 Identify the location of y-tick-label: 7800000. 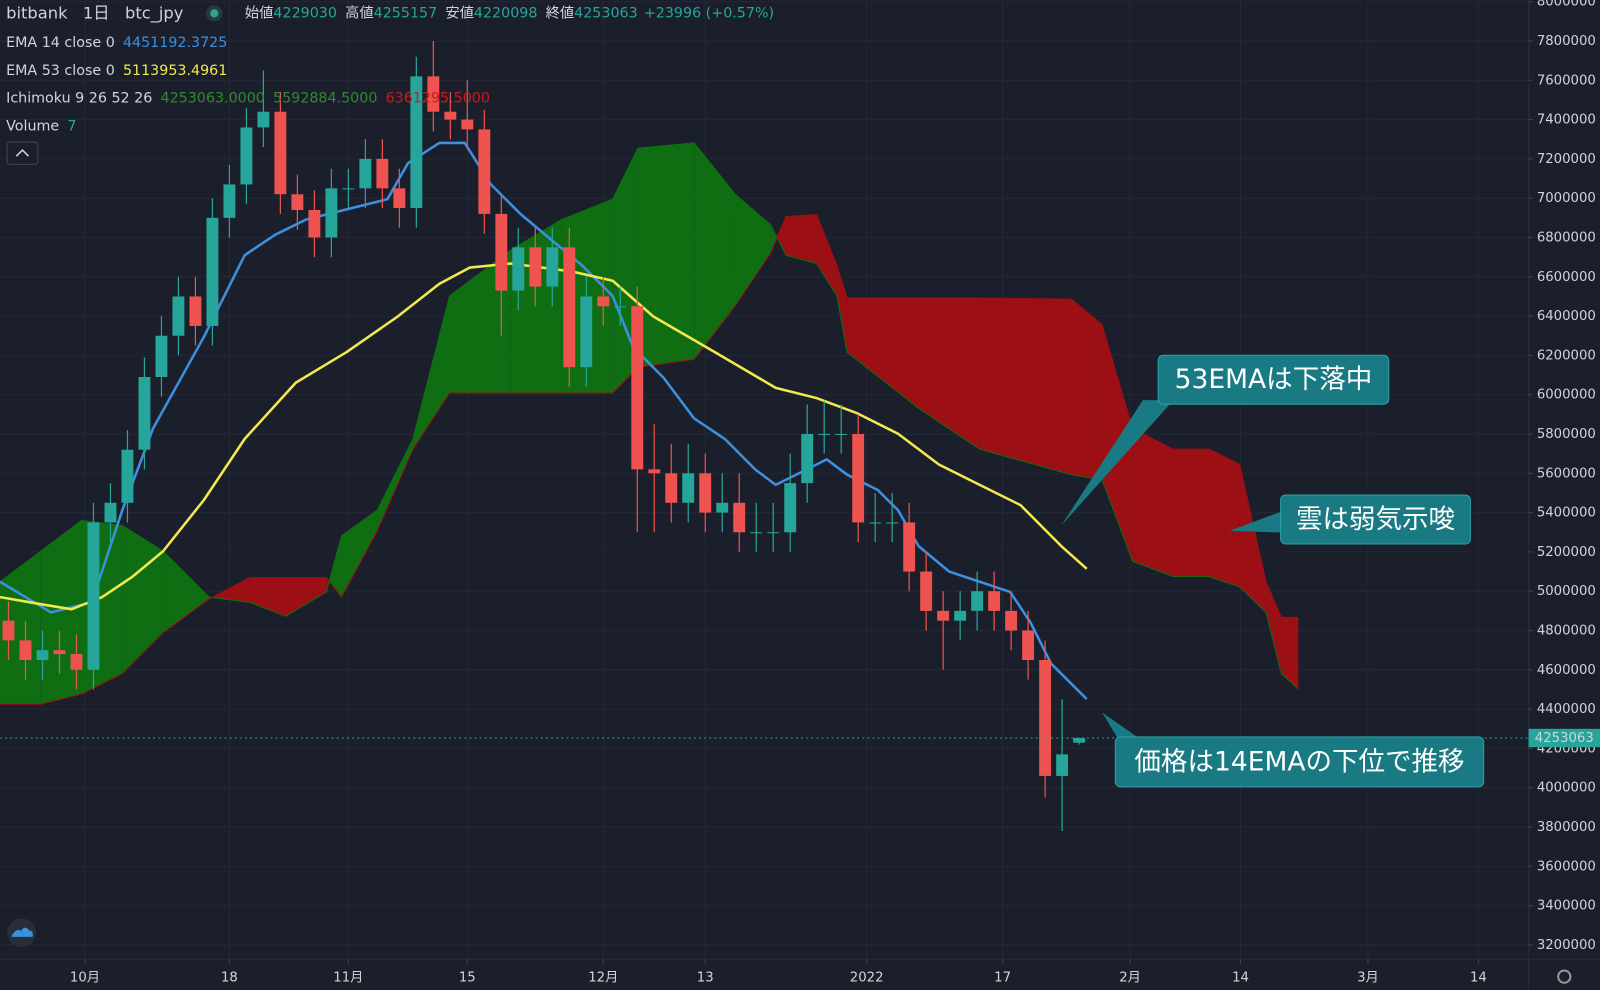
(1566, 41).